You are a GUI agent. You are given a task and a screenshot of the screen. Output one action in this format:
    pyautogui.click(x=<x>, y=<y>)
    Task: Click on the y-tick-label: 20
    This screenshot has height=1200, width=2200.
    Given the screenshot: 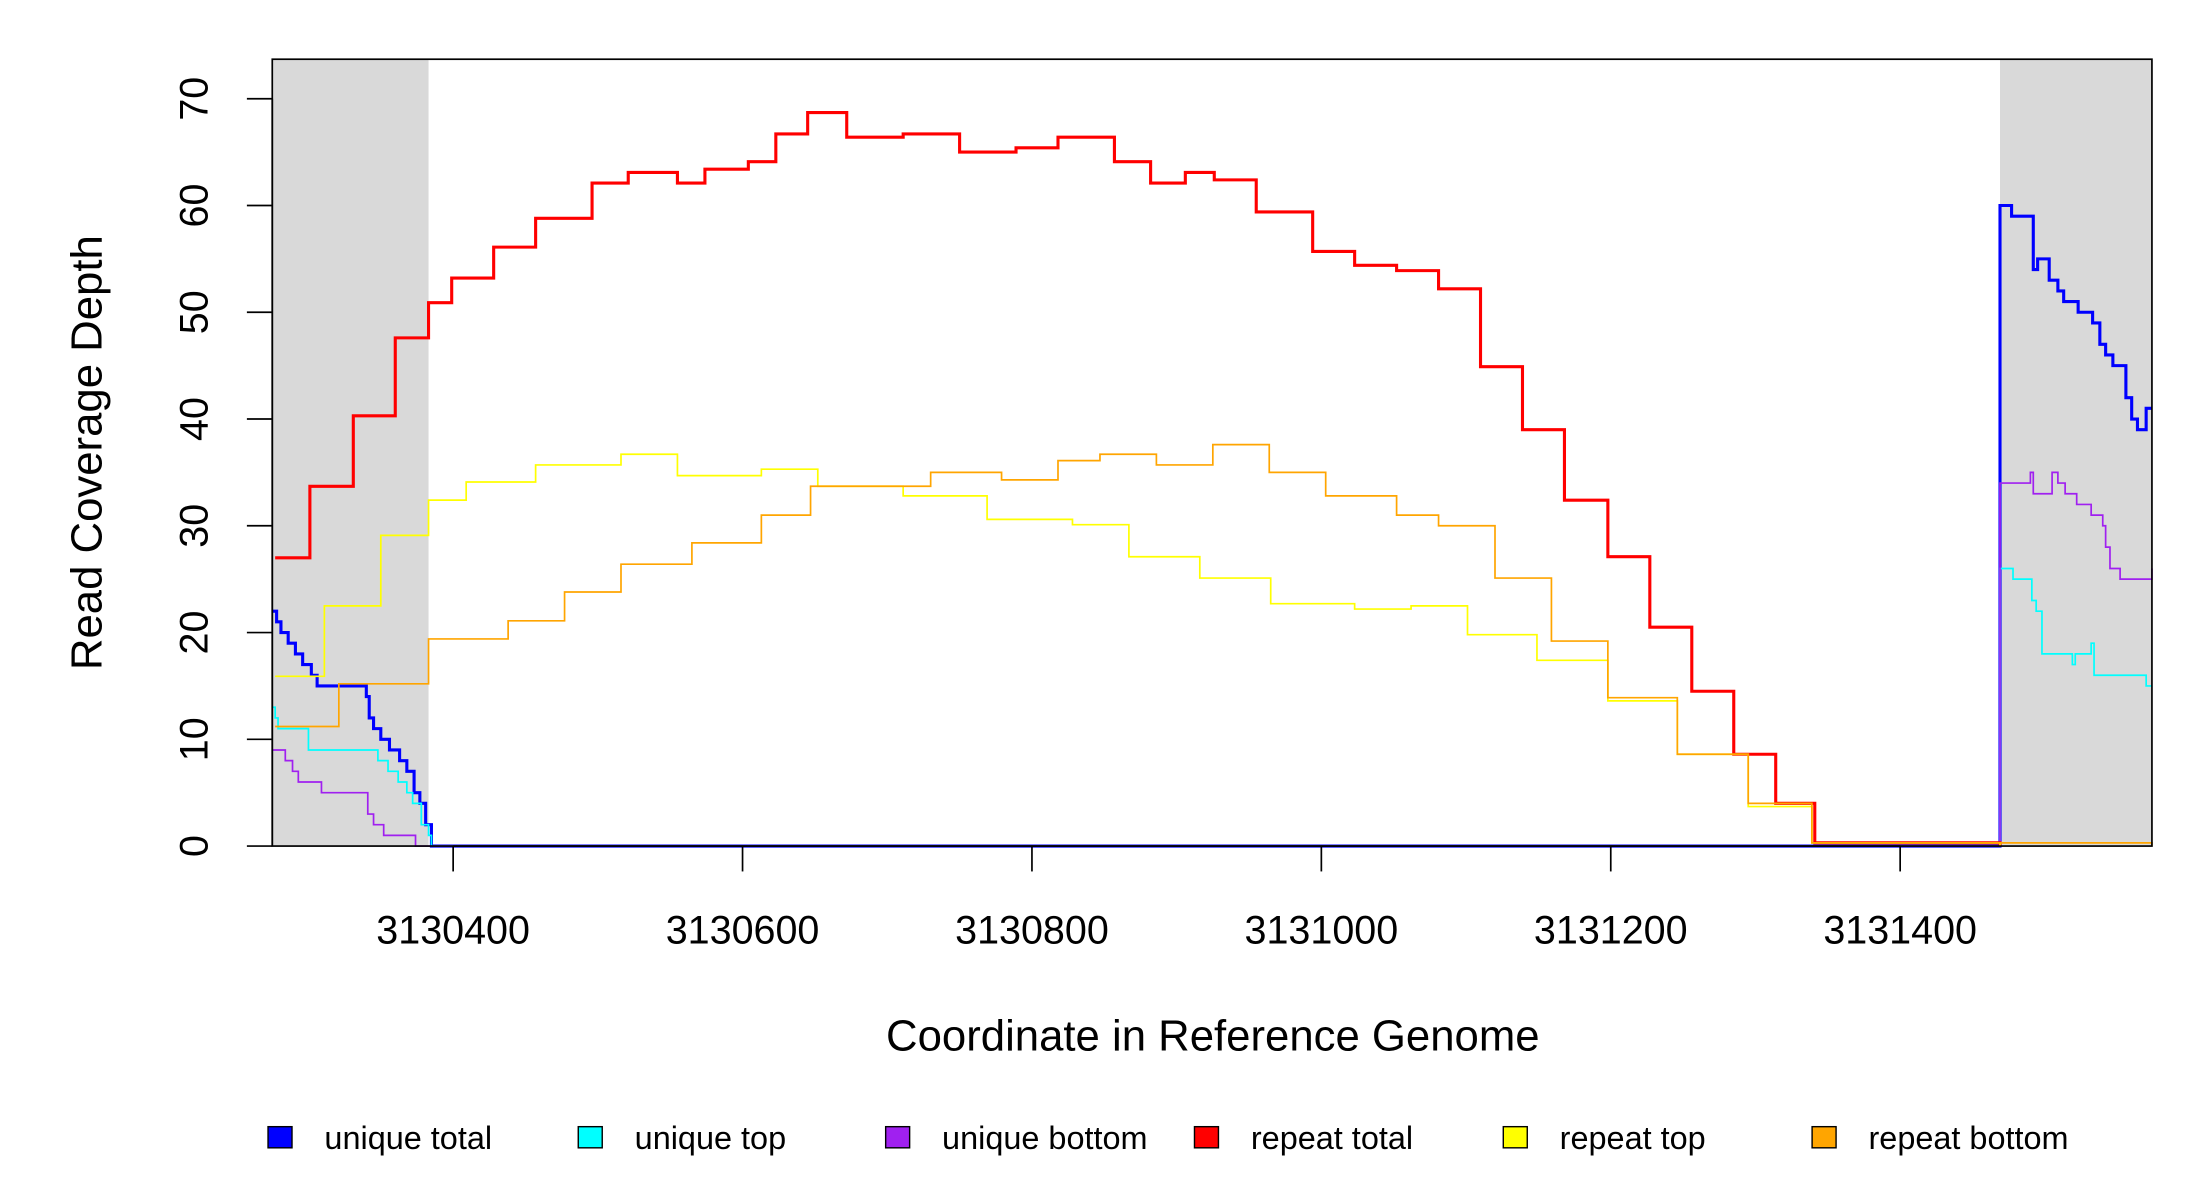 What is the action you would take?
    pyautogui.click(x=194, y=633)
    